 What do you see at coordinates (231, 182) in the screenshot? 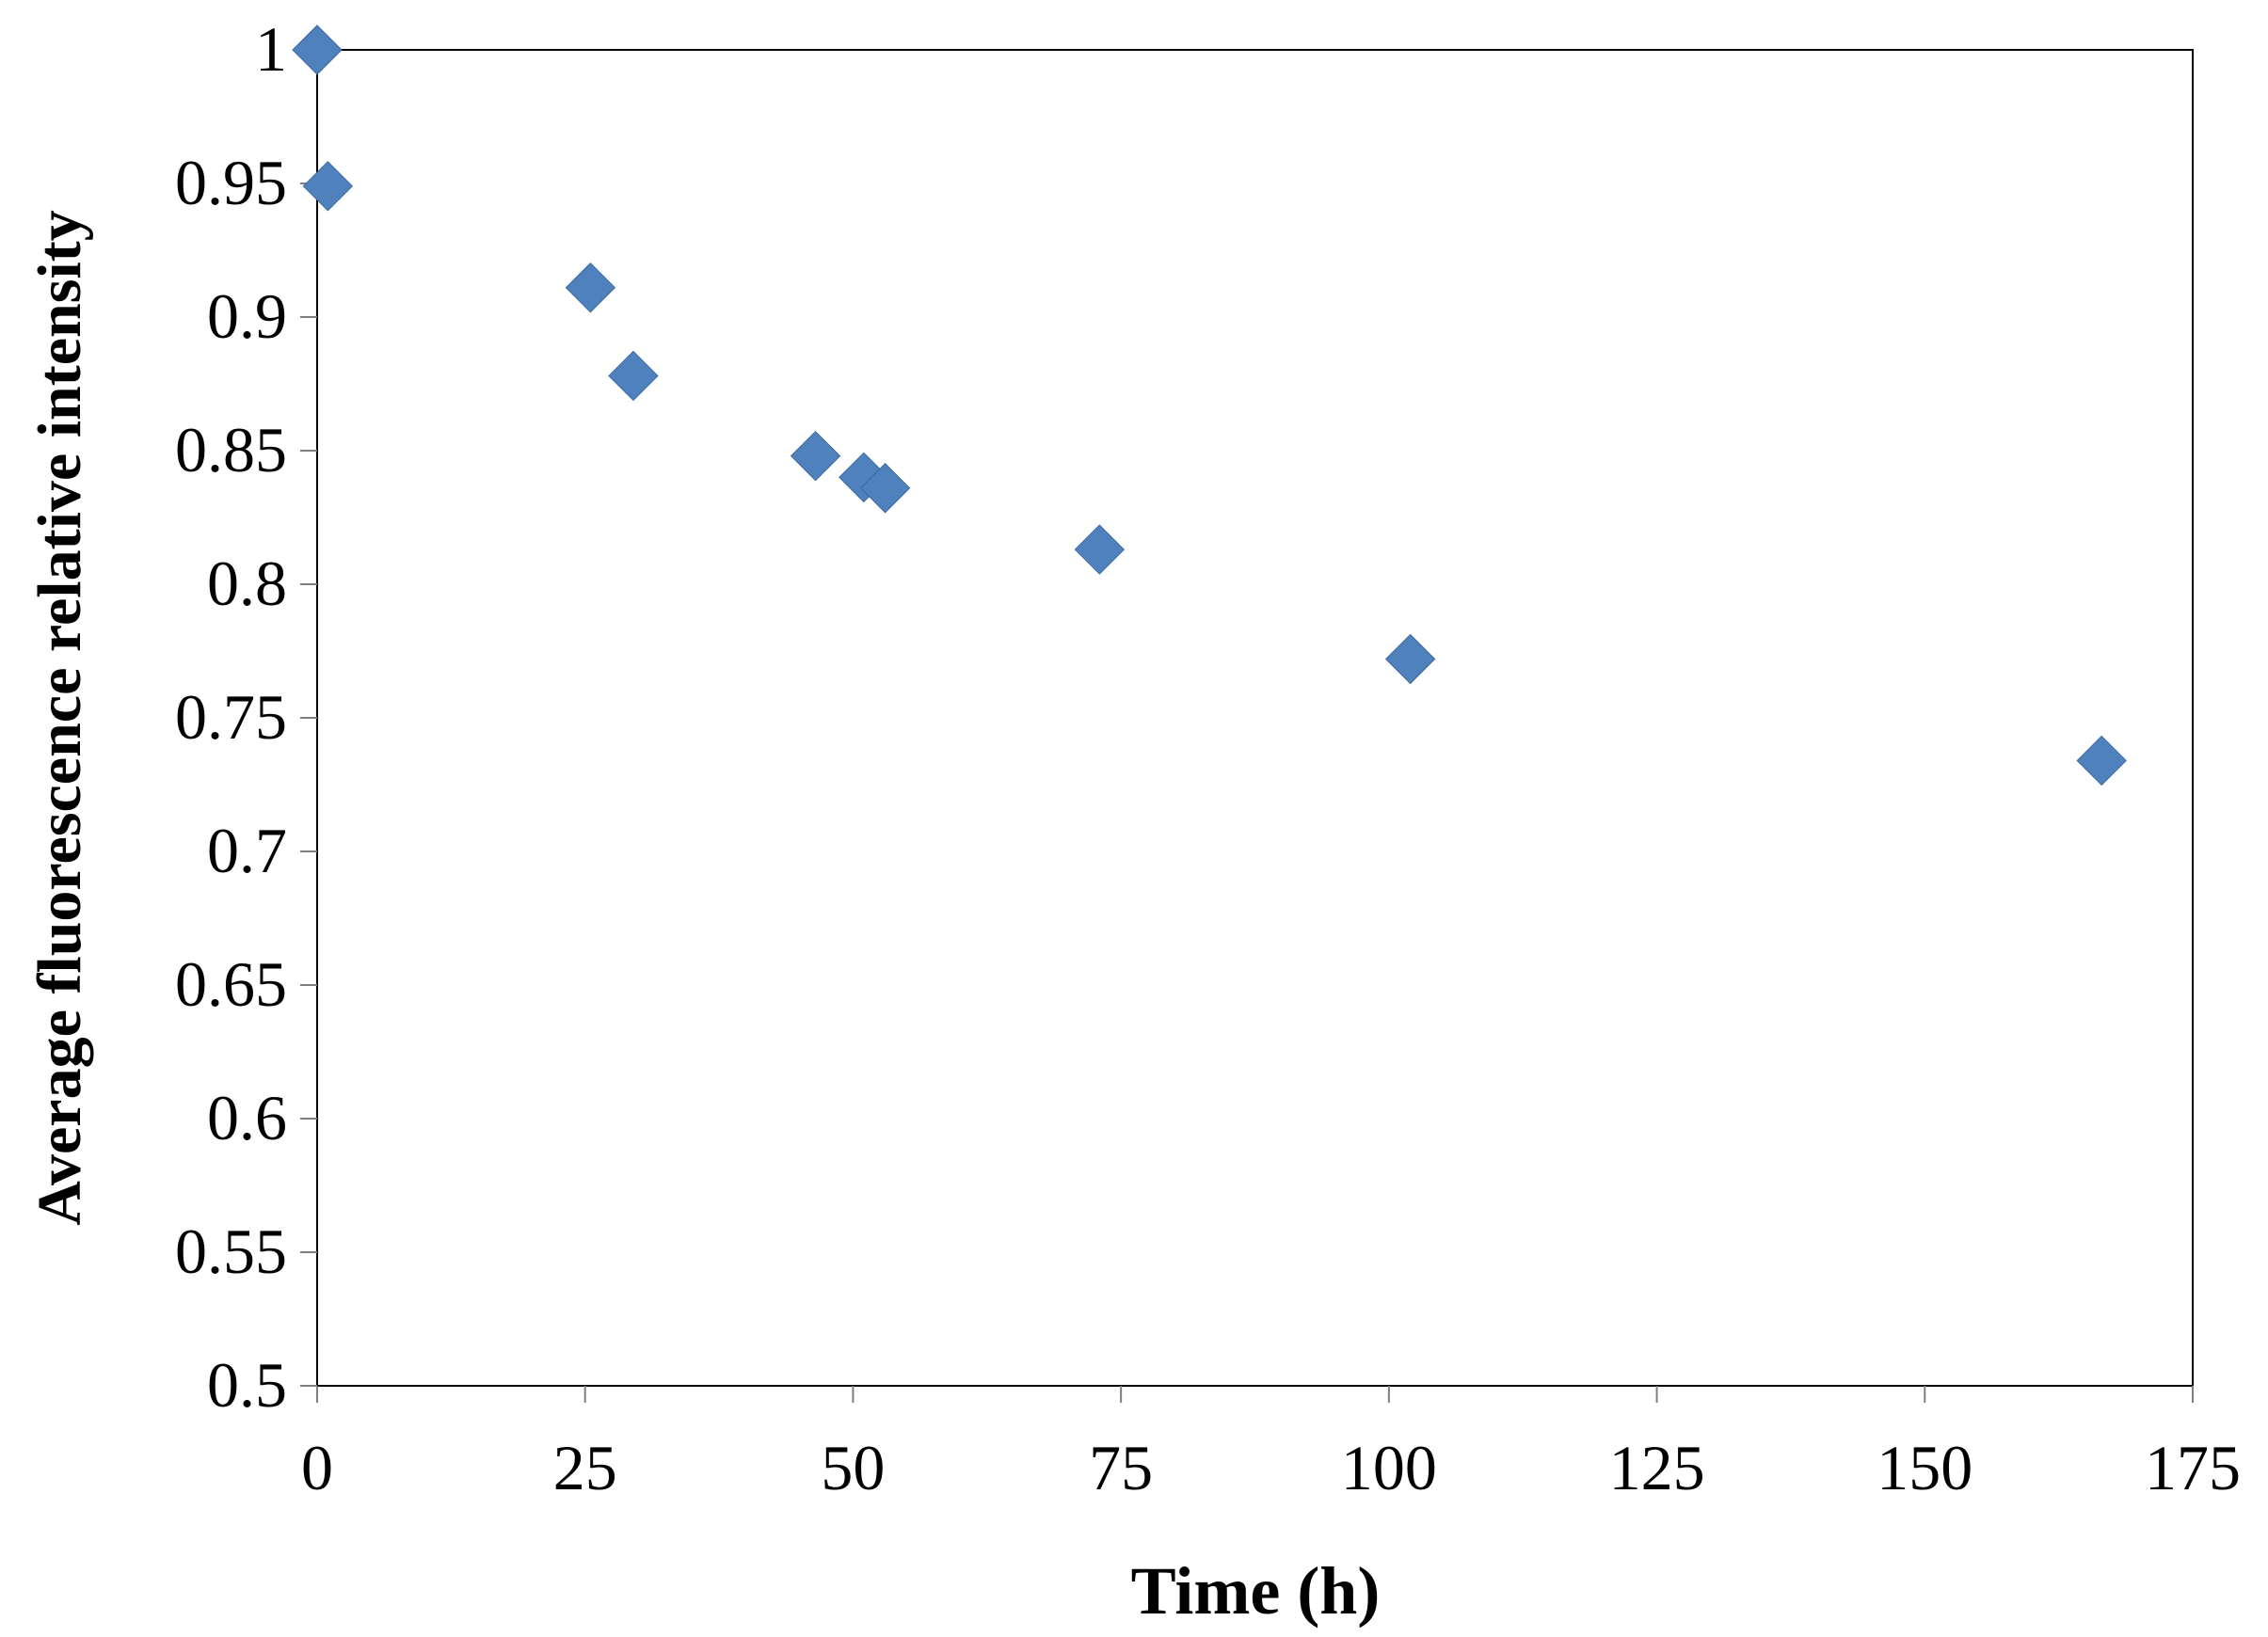
I see `y-tick-label: 0.95` at bounding box center [231, 182].